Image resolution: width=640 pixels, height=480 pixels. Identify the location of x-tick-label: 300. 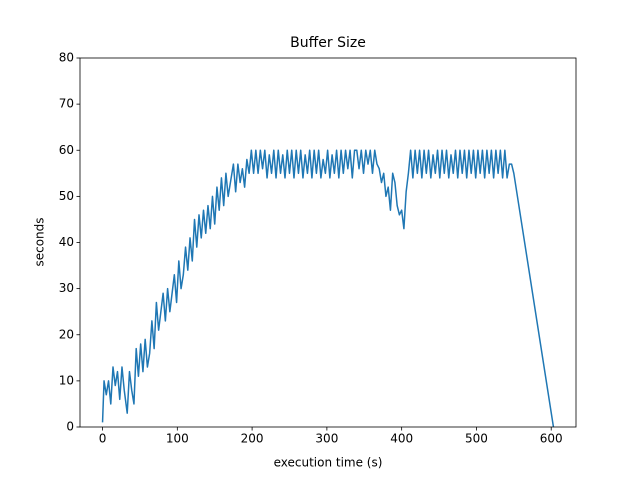
(326, 439).